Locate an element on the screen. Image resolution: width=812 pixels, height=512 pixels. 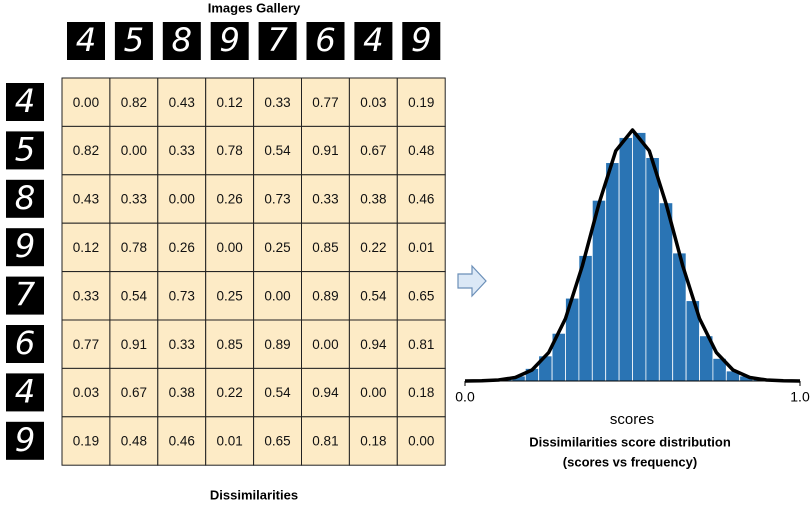
cell-value: 0.77 is located at coordinates (86, 344).